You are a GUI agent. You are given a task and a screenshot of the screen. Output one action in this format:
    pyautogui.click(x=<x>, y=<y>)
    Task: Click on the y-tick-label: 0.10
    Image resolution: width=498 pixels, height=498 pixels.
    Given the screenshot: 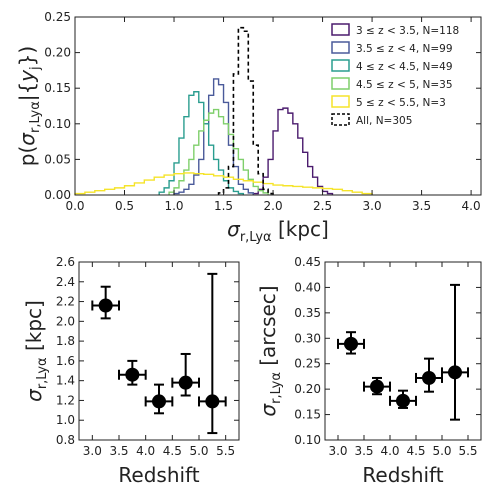 What is the action you would take?
    pyautogui.click(x=307, y=440)
    